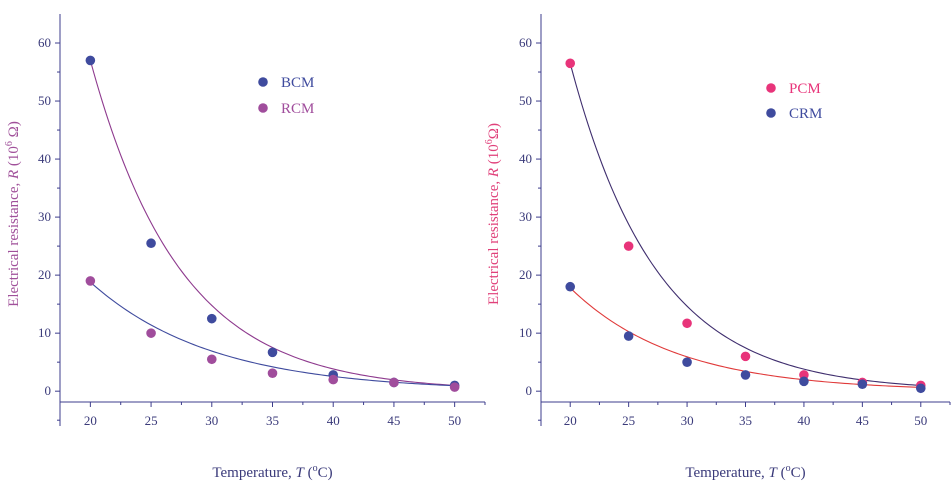 The image size is (952, 491). I want to click on legend-label-rcm: RCM, so click(297, 109).